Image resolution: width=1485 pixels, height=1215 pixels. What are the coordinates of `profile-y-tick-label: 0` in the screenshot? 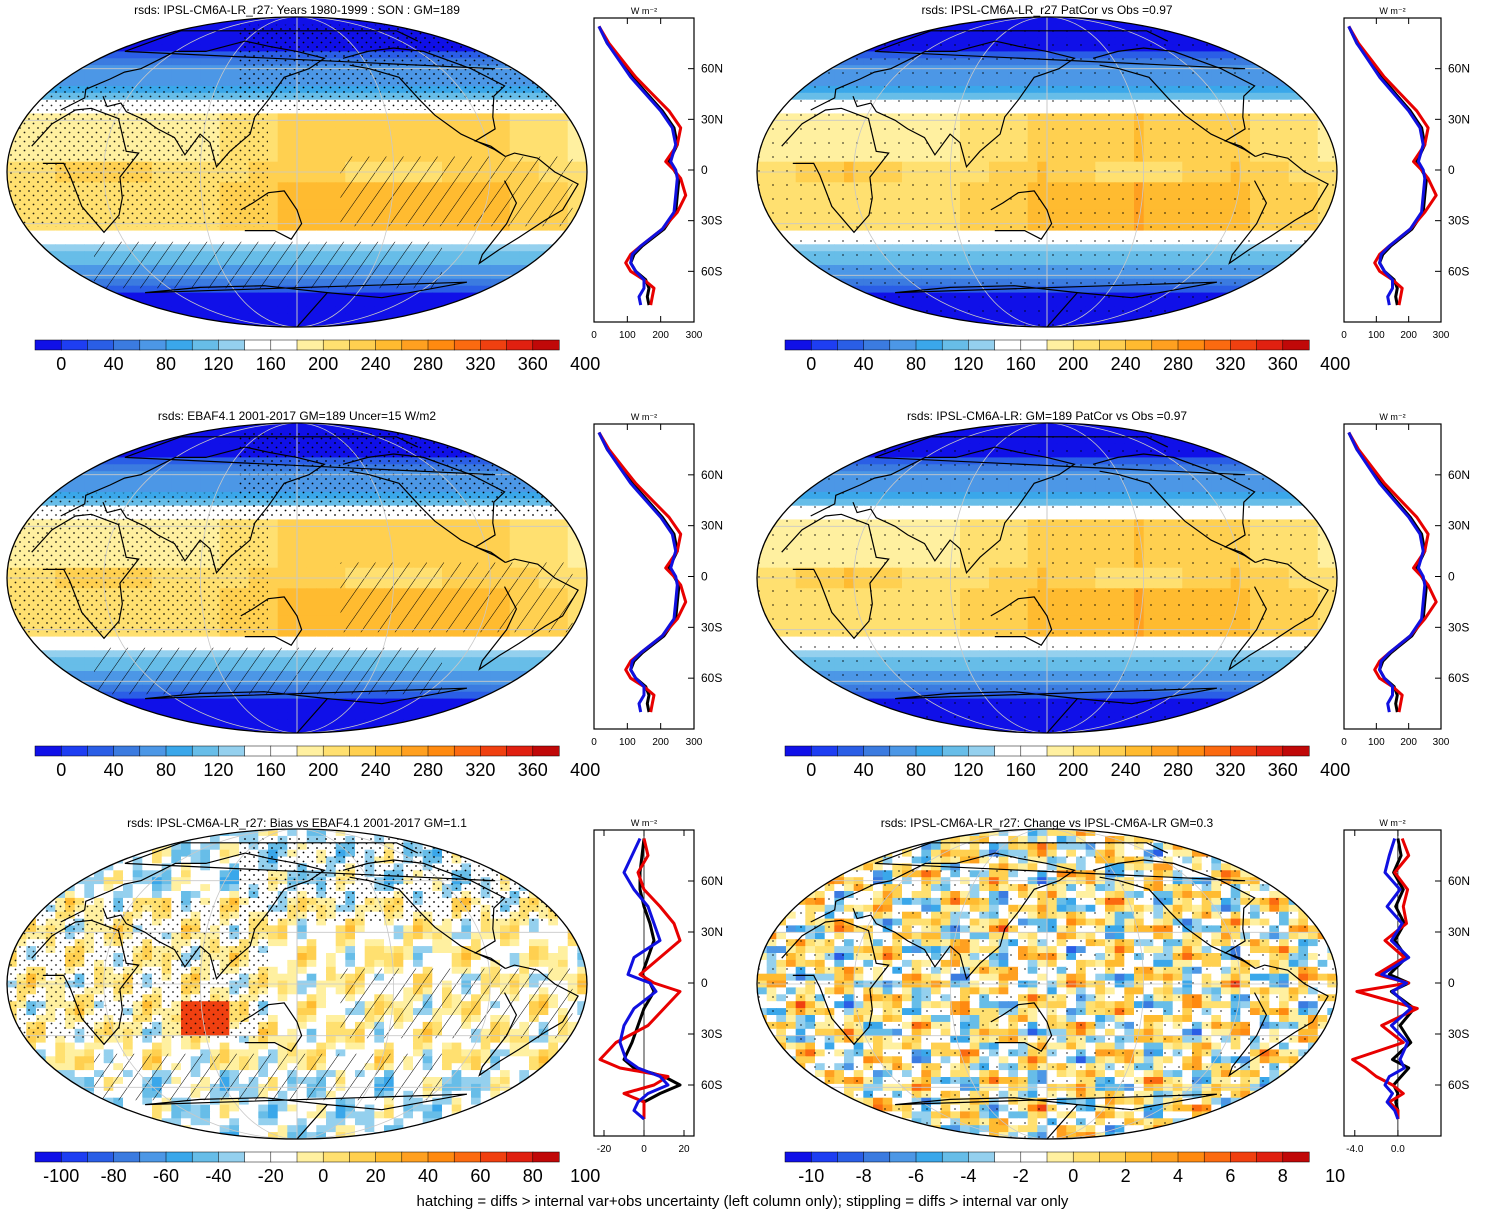 It's located at (1451, 577).